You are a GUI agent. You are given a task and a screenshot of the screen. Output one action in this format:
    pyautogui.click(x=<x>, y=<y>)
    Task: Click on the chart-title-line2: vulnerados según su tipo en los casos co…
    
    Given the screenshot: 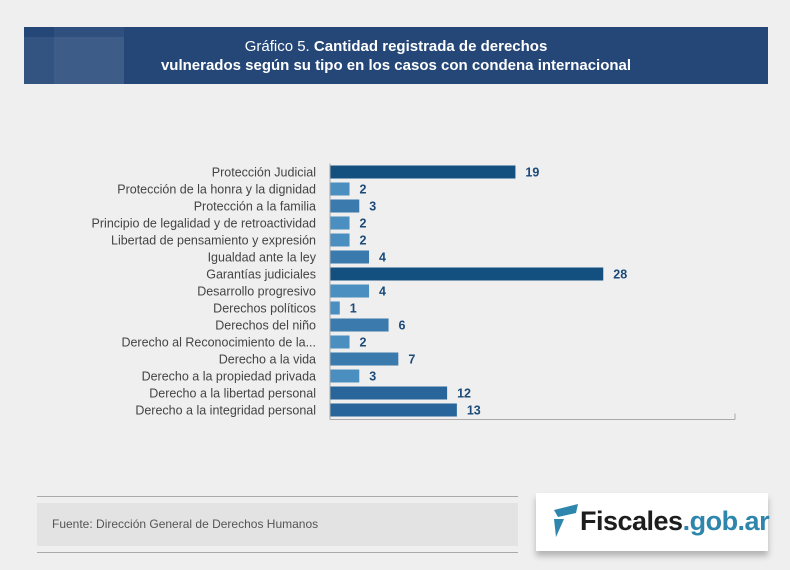 What is the action you would take?
    pyautogui.click(x=396, y=65)
    